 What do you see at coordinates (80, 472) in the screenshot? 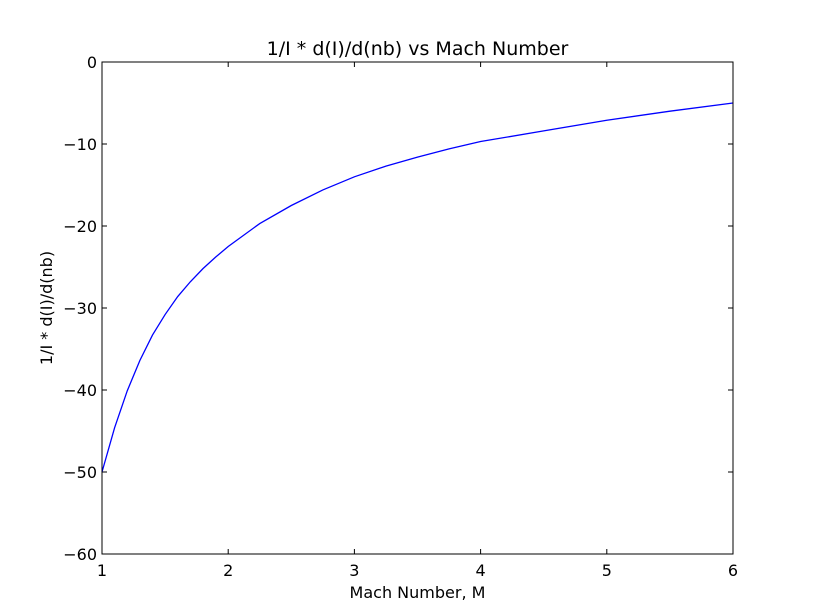
I see `y-tick-label: −50` at bounding box center [80, 472].